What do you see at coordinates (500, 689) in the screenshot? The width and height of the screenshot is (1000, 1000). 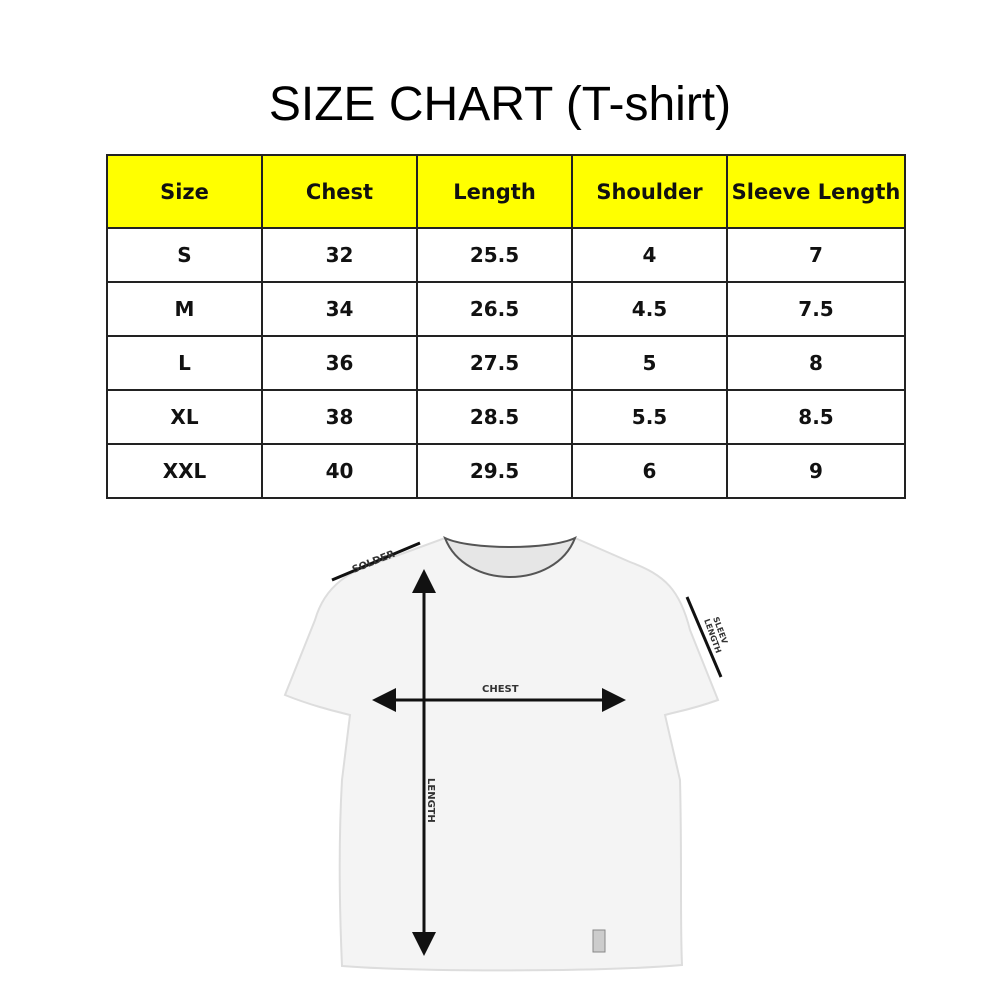 I see `chest-label: CHEST` at bounding box center [500, 689].